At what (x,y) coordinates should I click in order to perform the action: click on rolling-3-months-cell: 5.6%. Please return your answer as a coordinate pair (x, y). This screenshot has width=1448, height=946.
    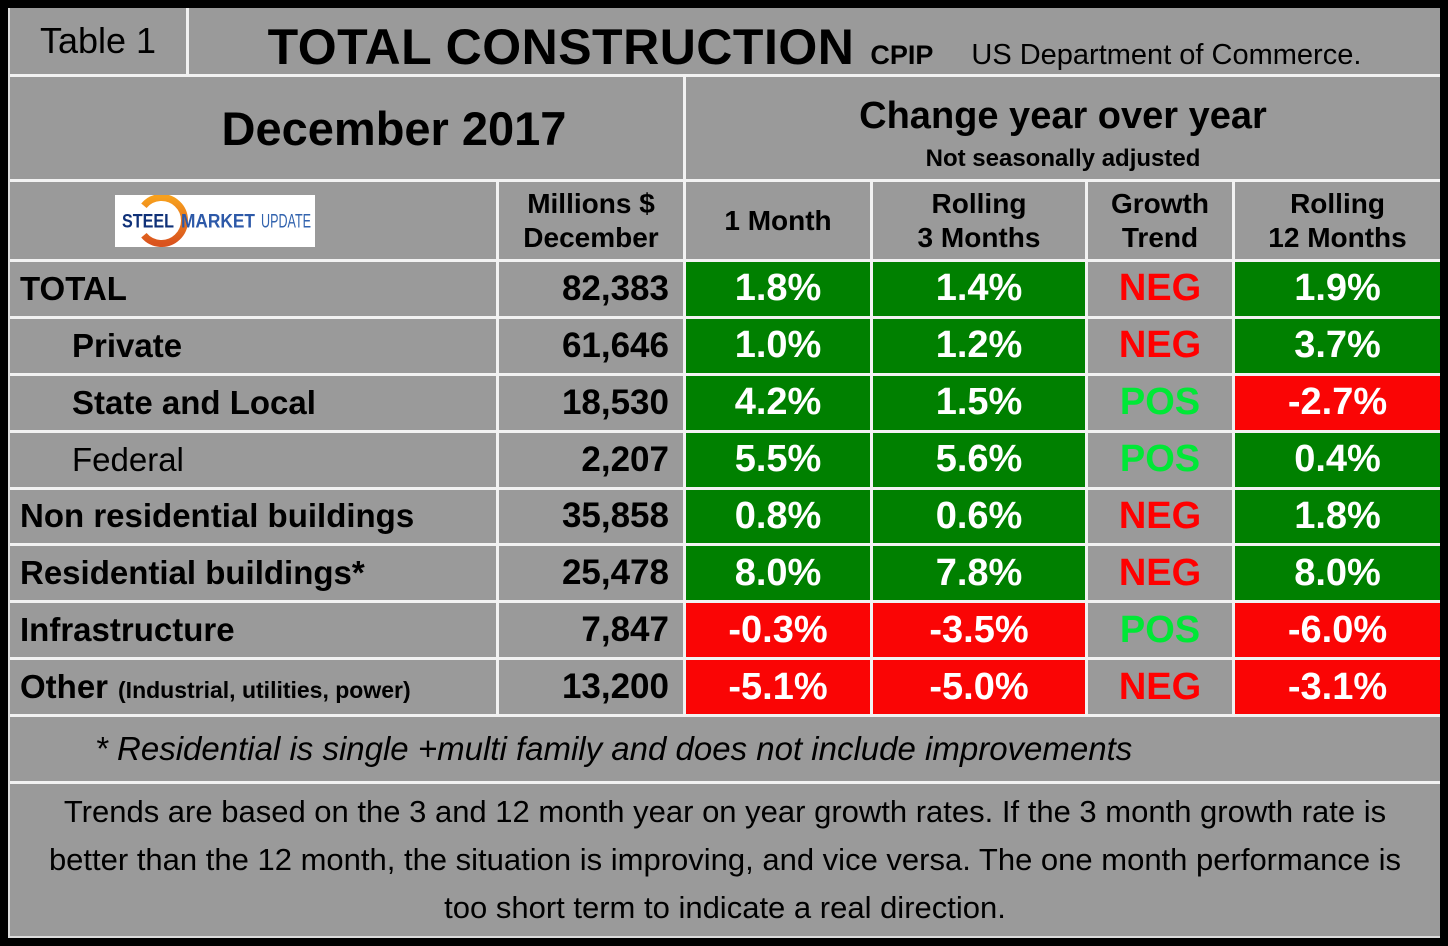
    Looking at the image, I should click on (979, 459).